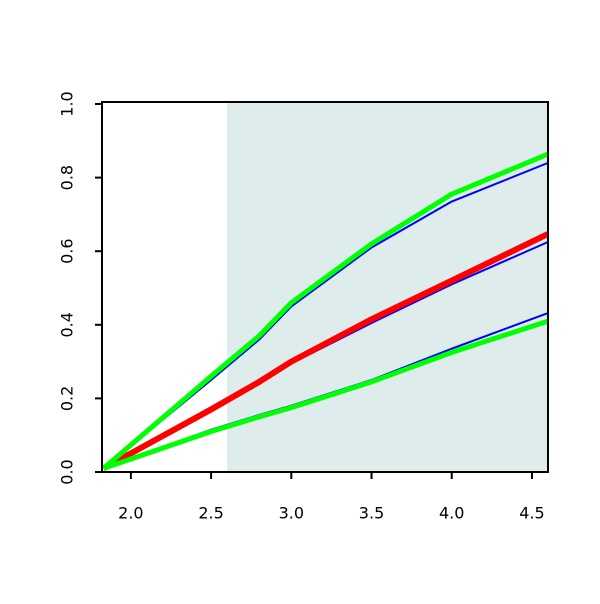 This screenshot has height=604, width=600. What do you see at coordinates (67, 324) in the screenshot?
I see `y-tick-label: 0.4` at bounding box center [67, 324].